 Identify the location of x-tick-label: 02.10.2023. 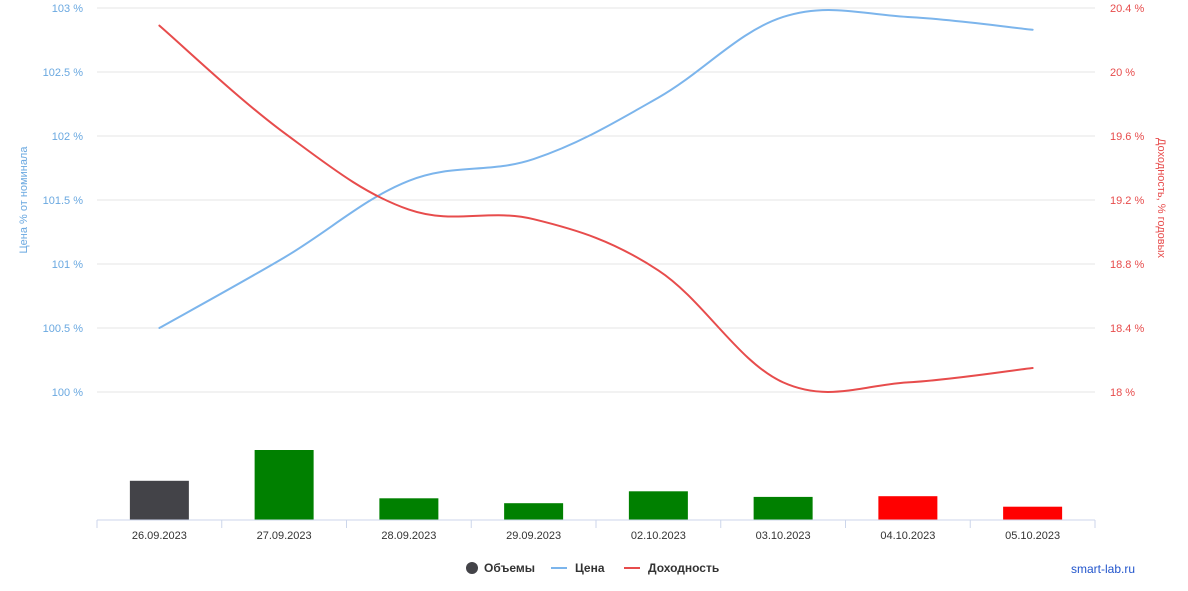
(658, 536).